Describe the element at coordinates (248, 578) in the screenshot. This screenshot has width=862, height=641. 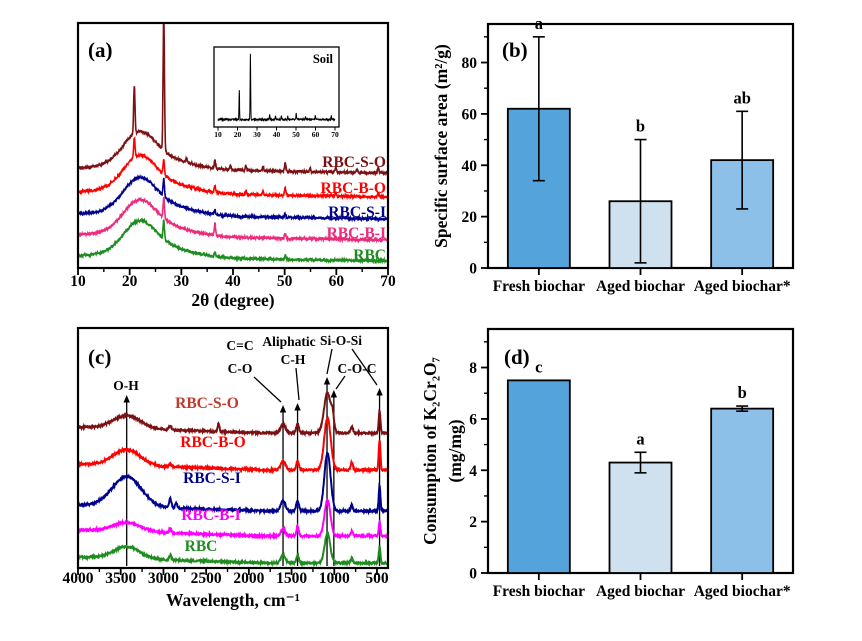
I see `x-tick-label: 2000` at that location.